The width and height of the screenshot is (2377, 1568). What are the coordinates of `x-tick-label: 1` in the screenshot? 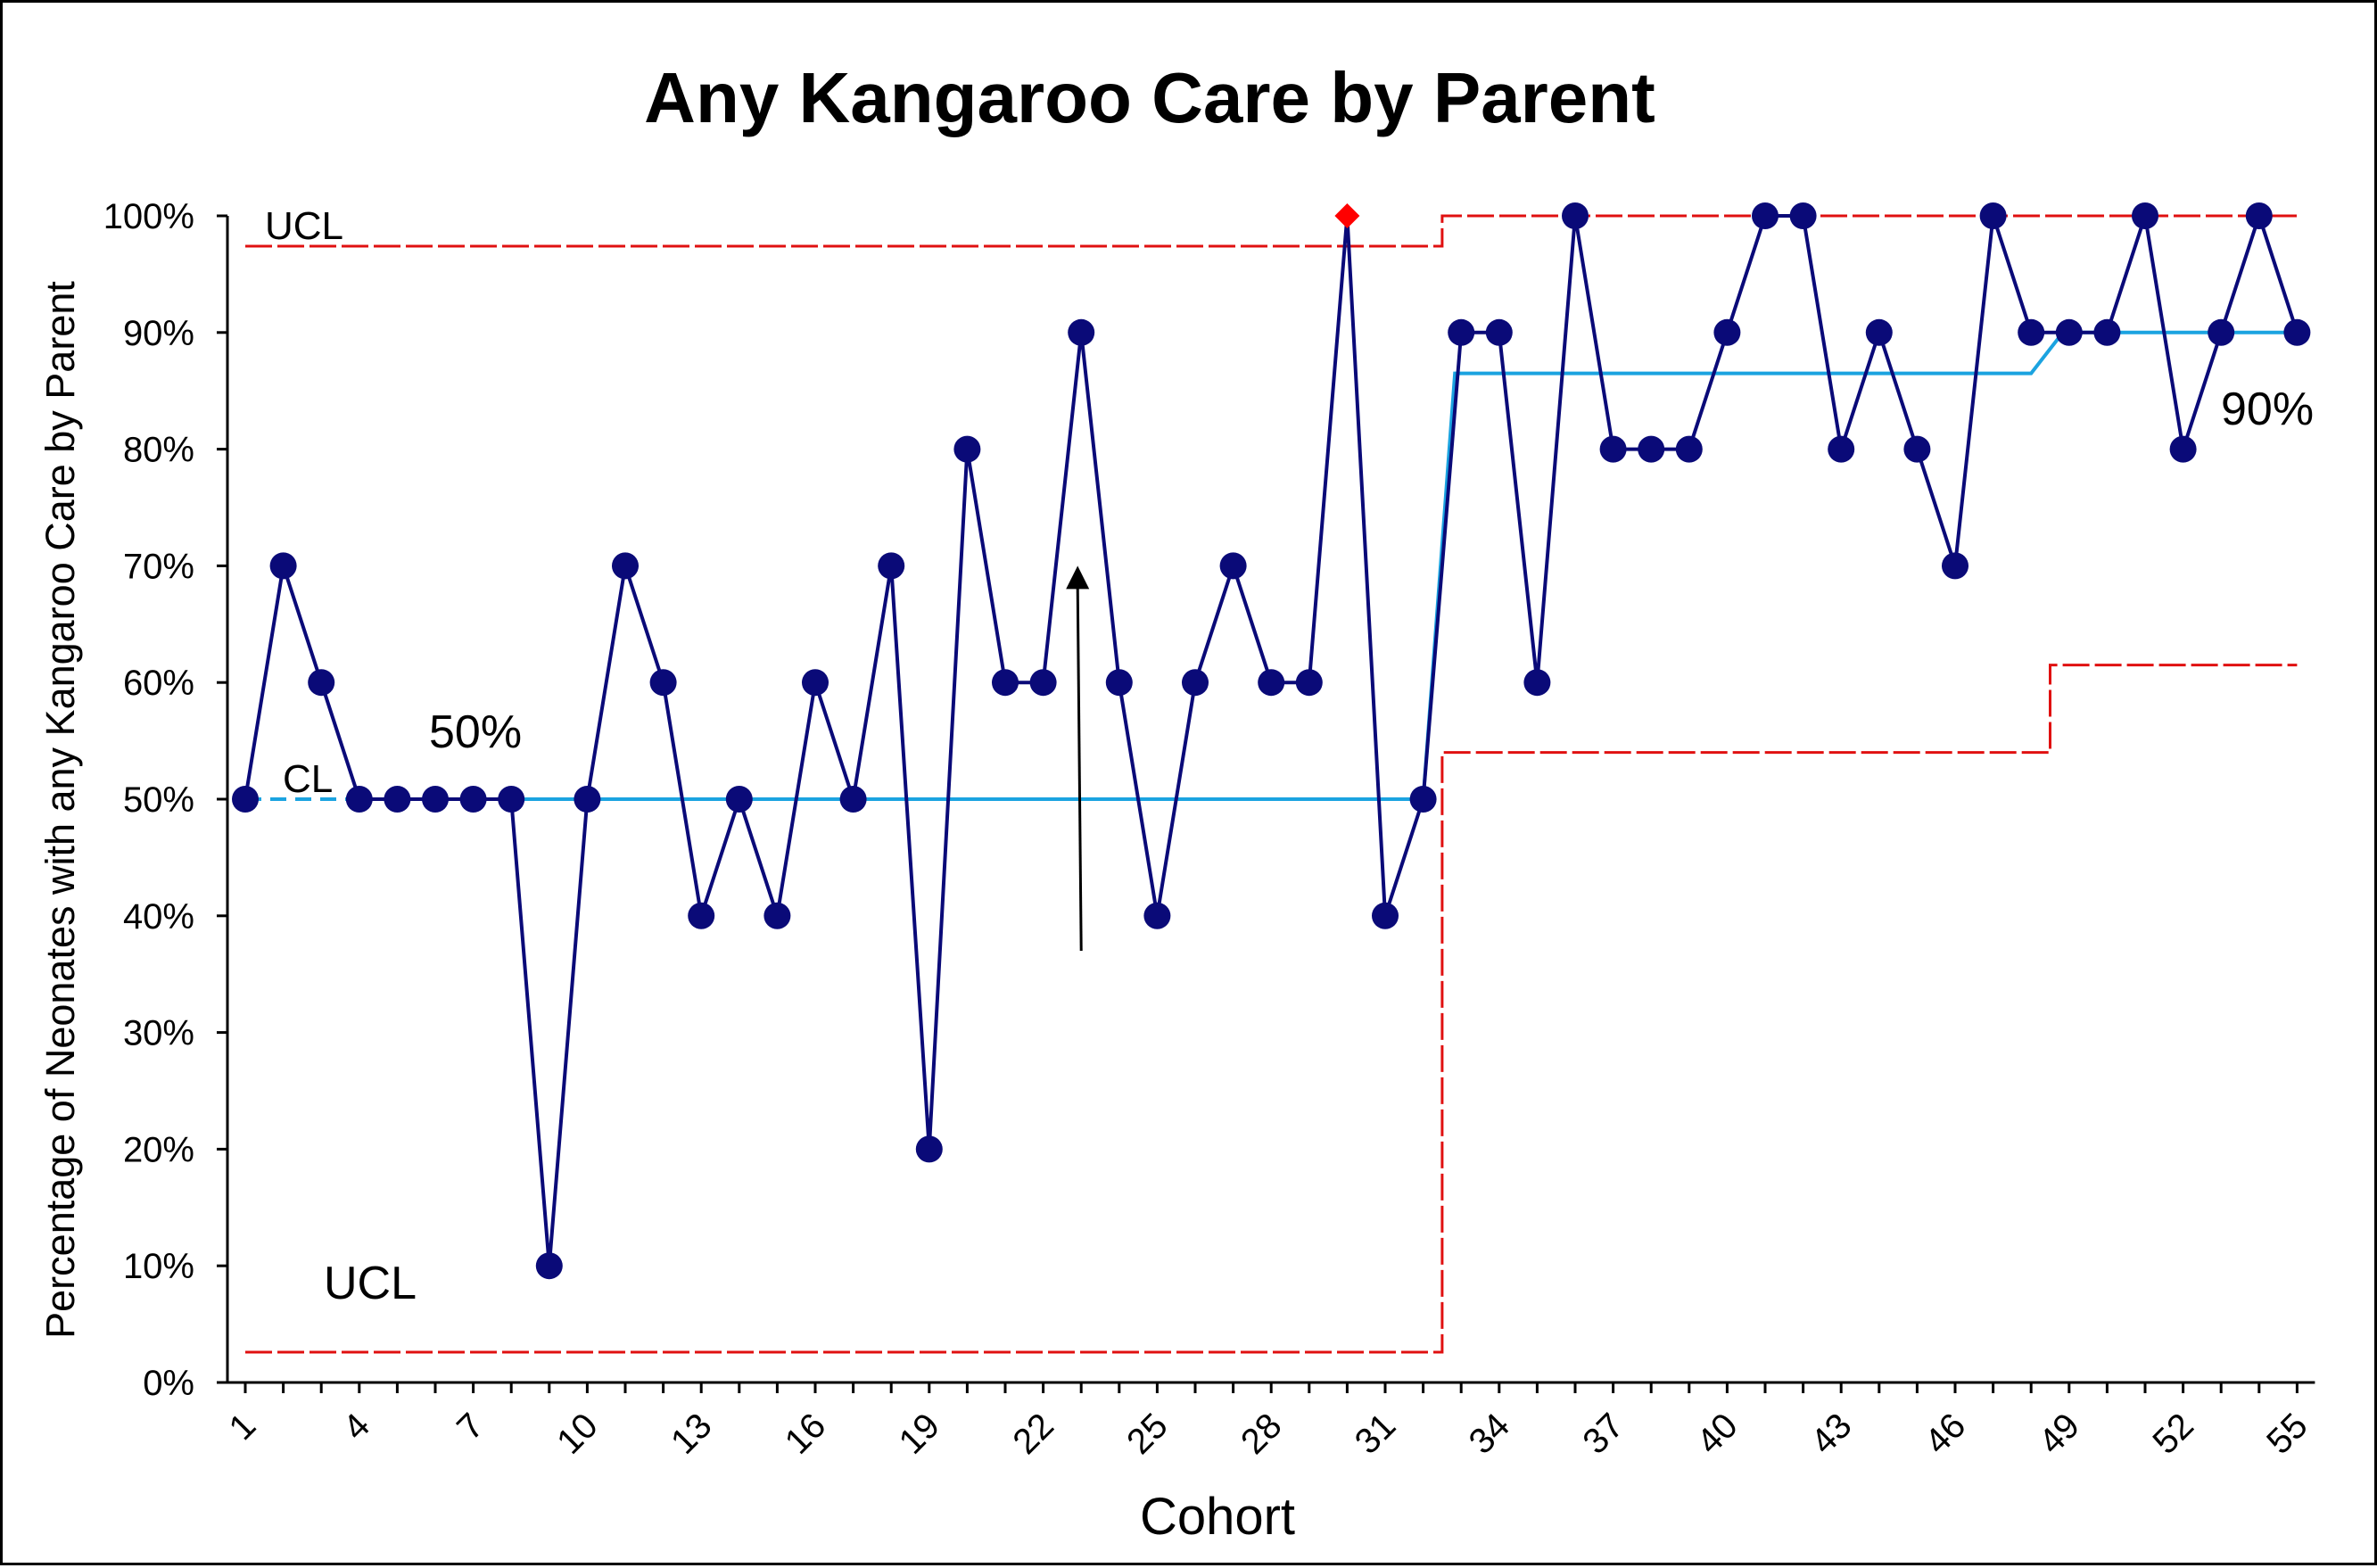 It's located at (243, 1427).